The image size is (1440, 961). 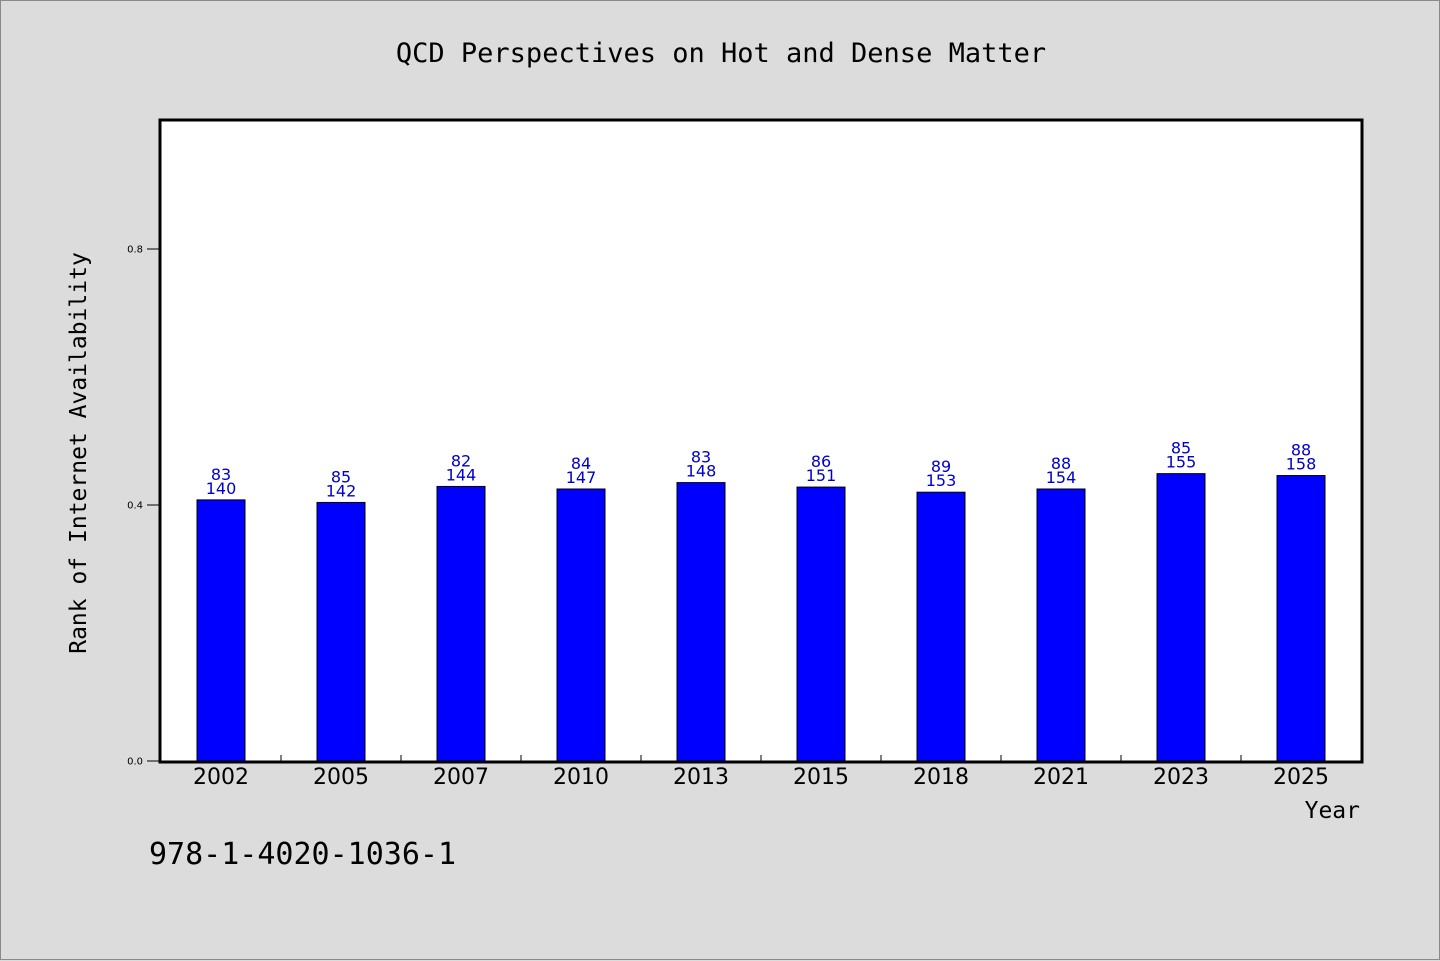 I want to click on isbn-label: 978-1-4020-1036-1, so click(x=302, y=854).